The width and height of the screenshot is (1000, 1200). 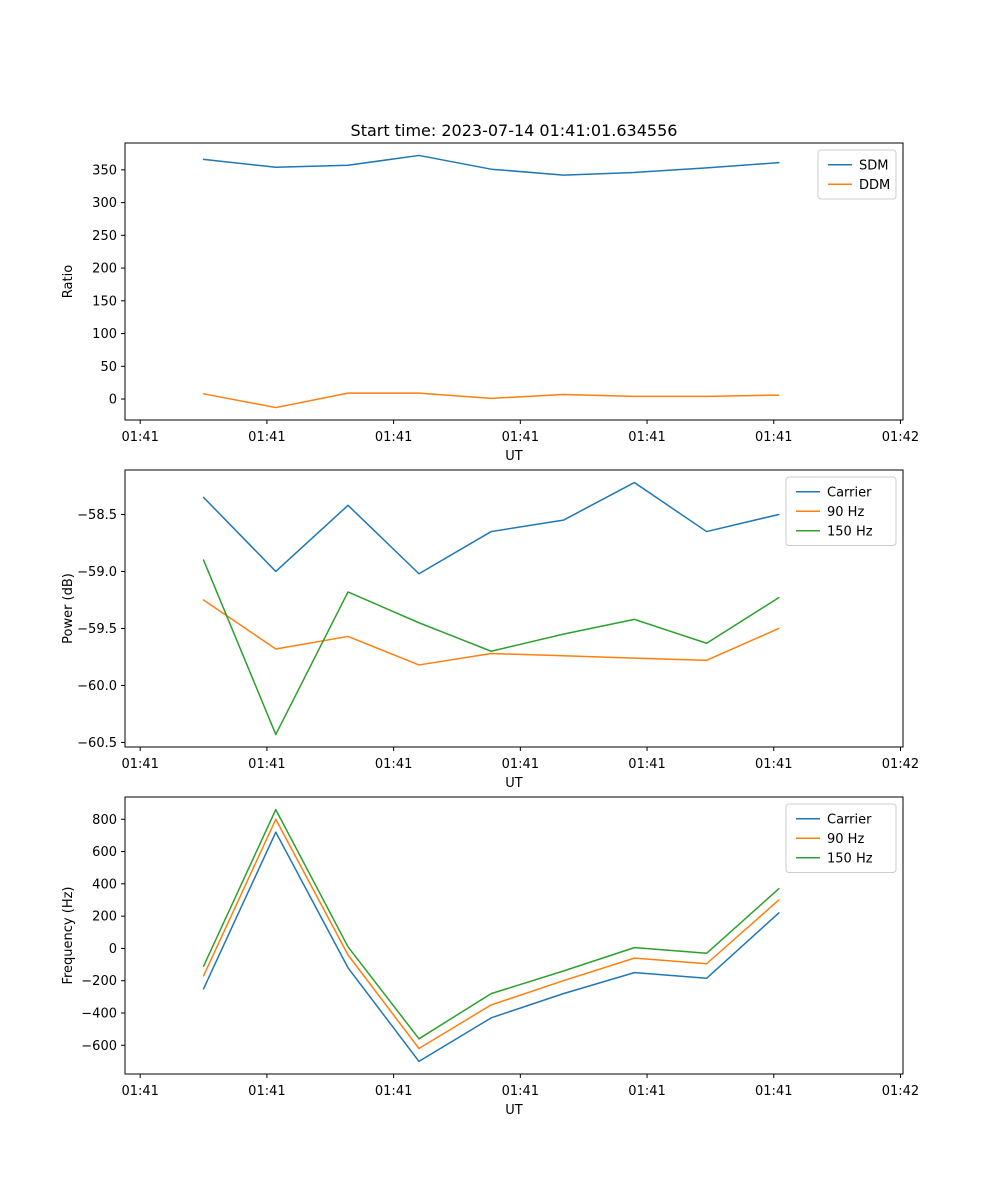 What do you see at coordinates (108, 367) in the screenshot?
I see `y-tick-label: 50` at bounding box center [108, 367].